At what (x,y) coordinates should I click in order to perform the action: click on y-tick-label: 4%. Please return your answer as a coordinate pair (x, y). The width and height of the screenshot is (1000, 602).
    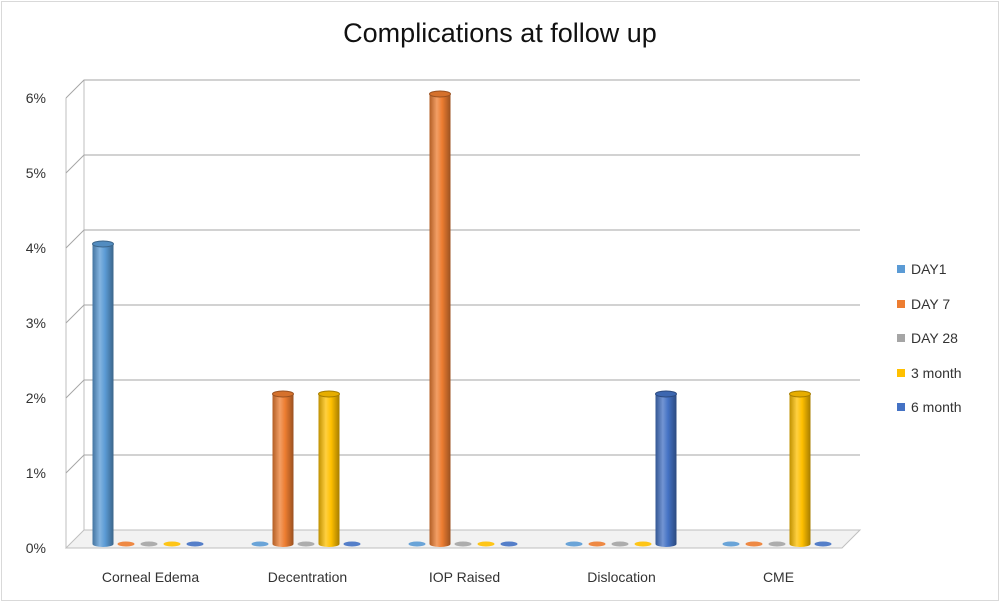
    Looking at the image, I should click on (36, 248).